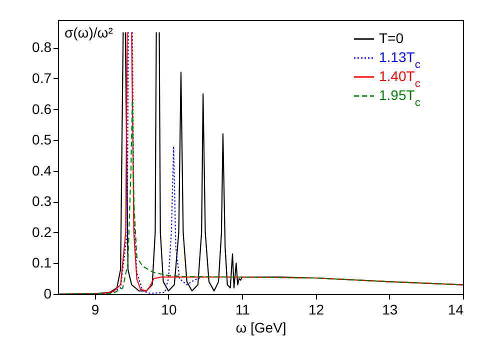 Image resolution: width=491 pixels, height=343 pixels. I want to click on y-tick-label: 0.4, so click(42, 170).